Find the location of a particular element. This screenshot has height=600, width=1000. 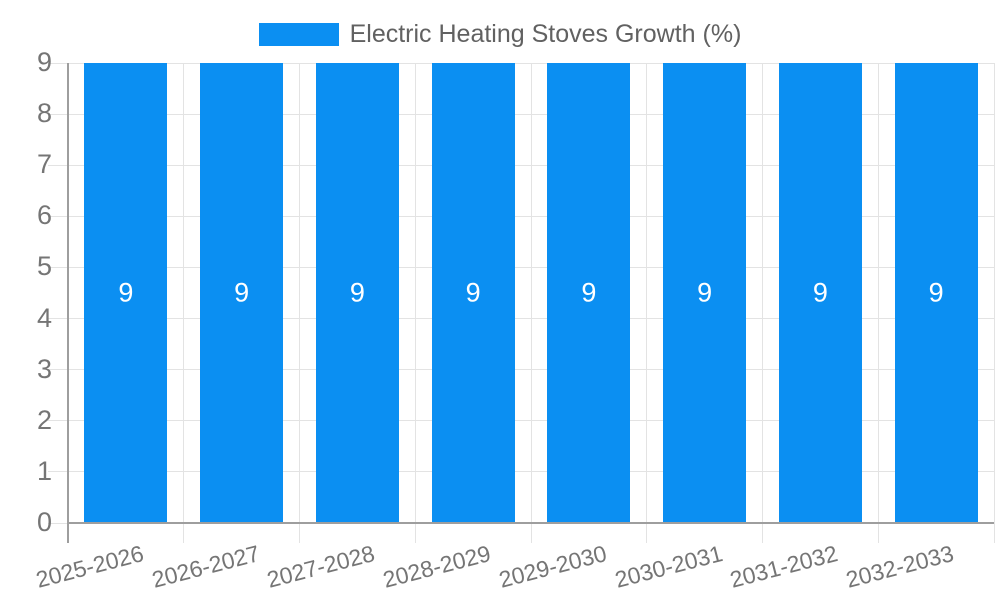

y-axis-tick-label: 1 is located at coordinates (44, 470).